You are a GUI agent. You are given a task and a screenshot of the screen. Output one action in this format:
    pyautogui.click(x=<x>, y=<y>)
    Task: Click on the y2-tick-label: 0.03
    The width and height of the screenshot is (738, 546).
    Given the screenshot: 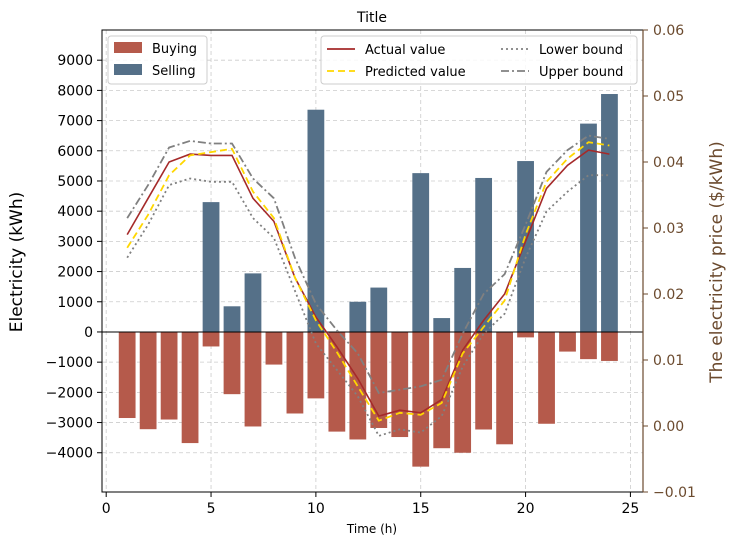 What is the action you would take?
    pyautogui.click(x=668, y=229)
    